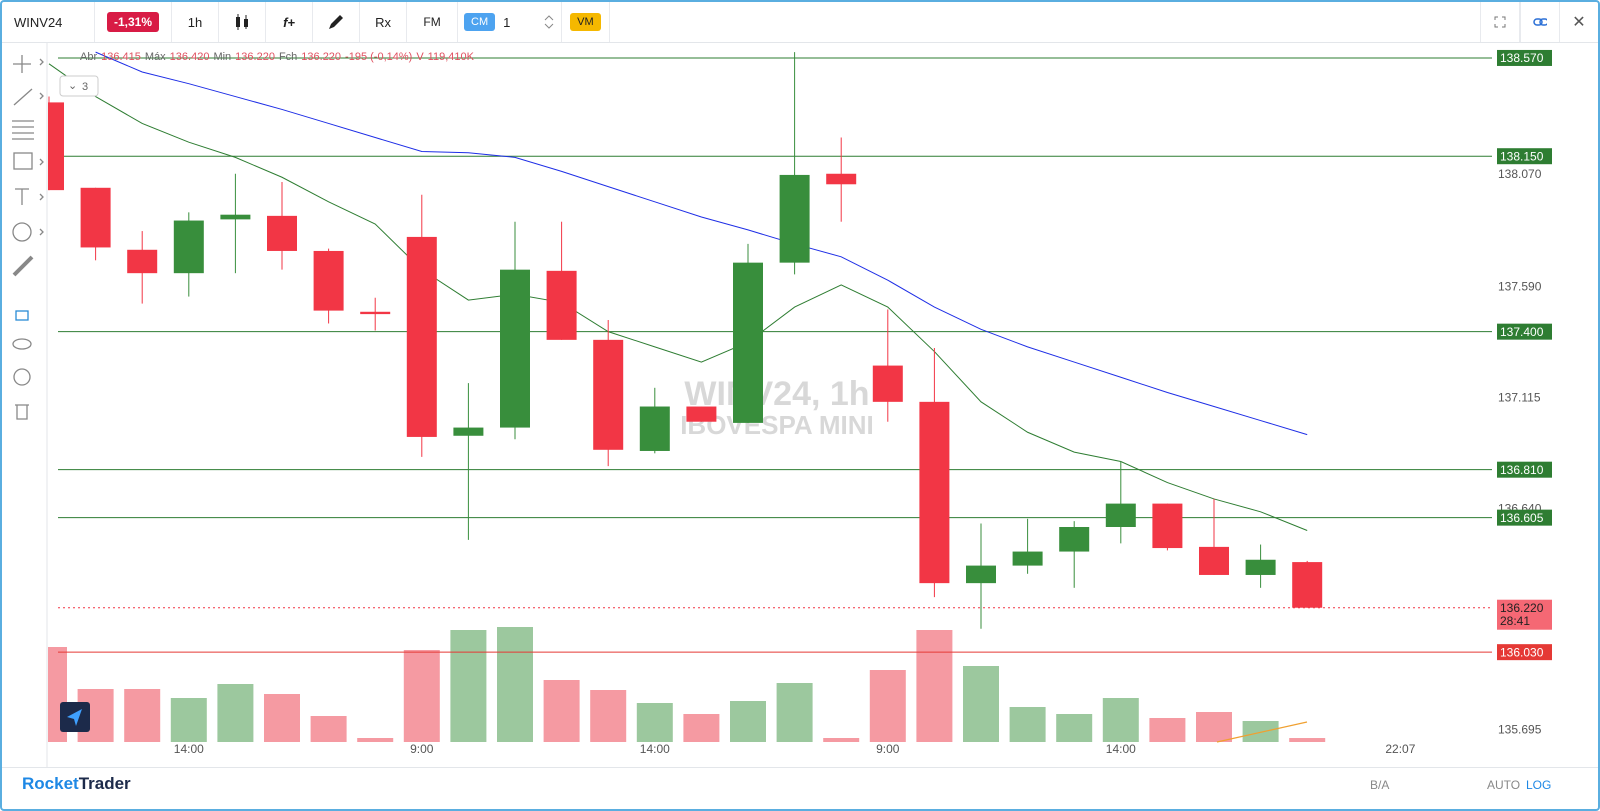 This screenshot has height=811, width=1600. What do you see at coordinates (337, 22) in the screenshot?
I see `draw-button` at bounding box center [337, 22].